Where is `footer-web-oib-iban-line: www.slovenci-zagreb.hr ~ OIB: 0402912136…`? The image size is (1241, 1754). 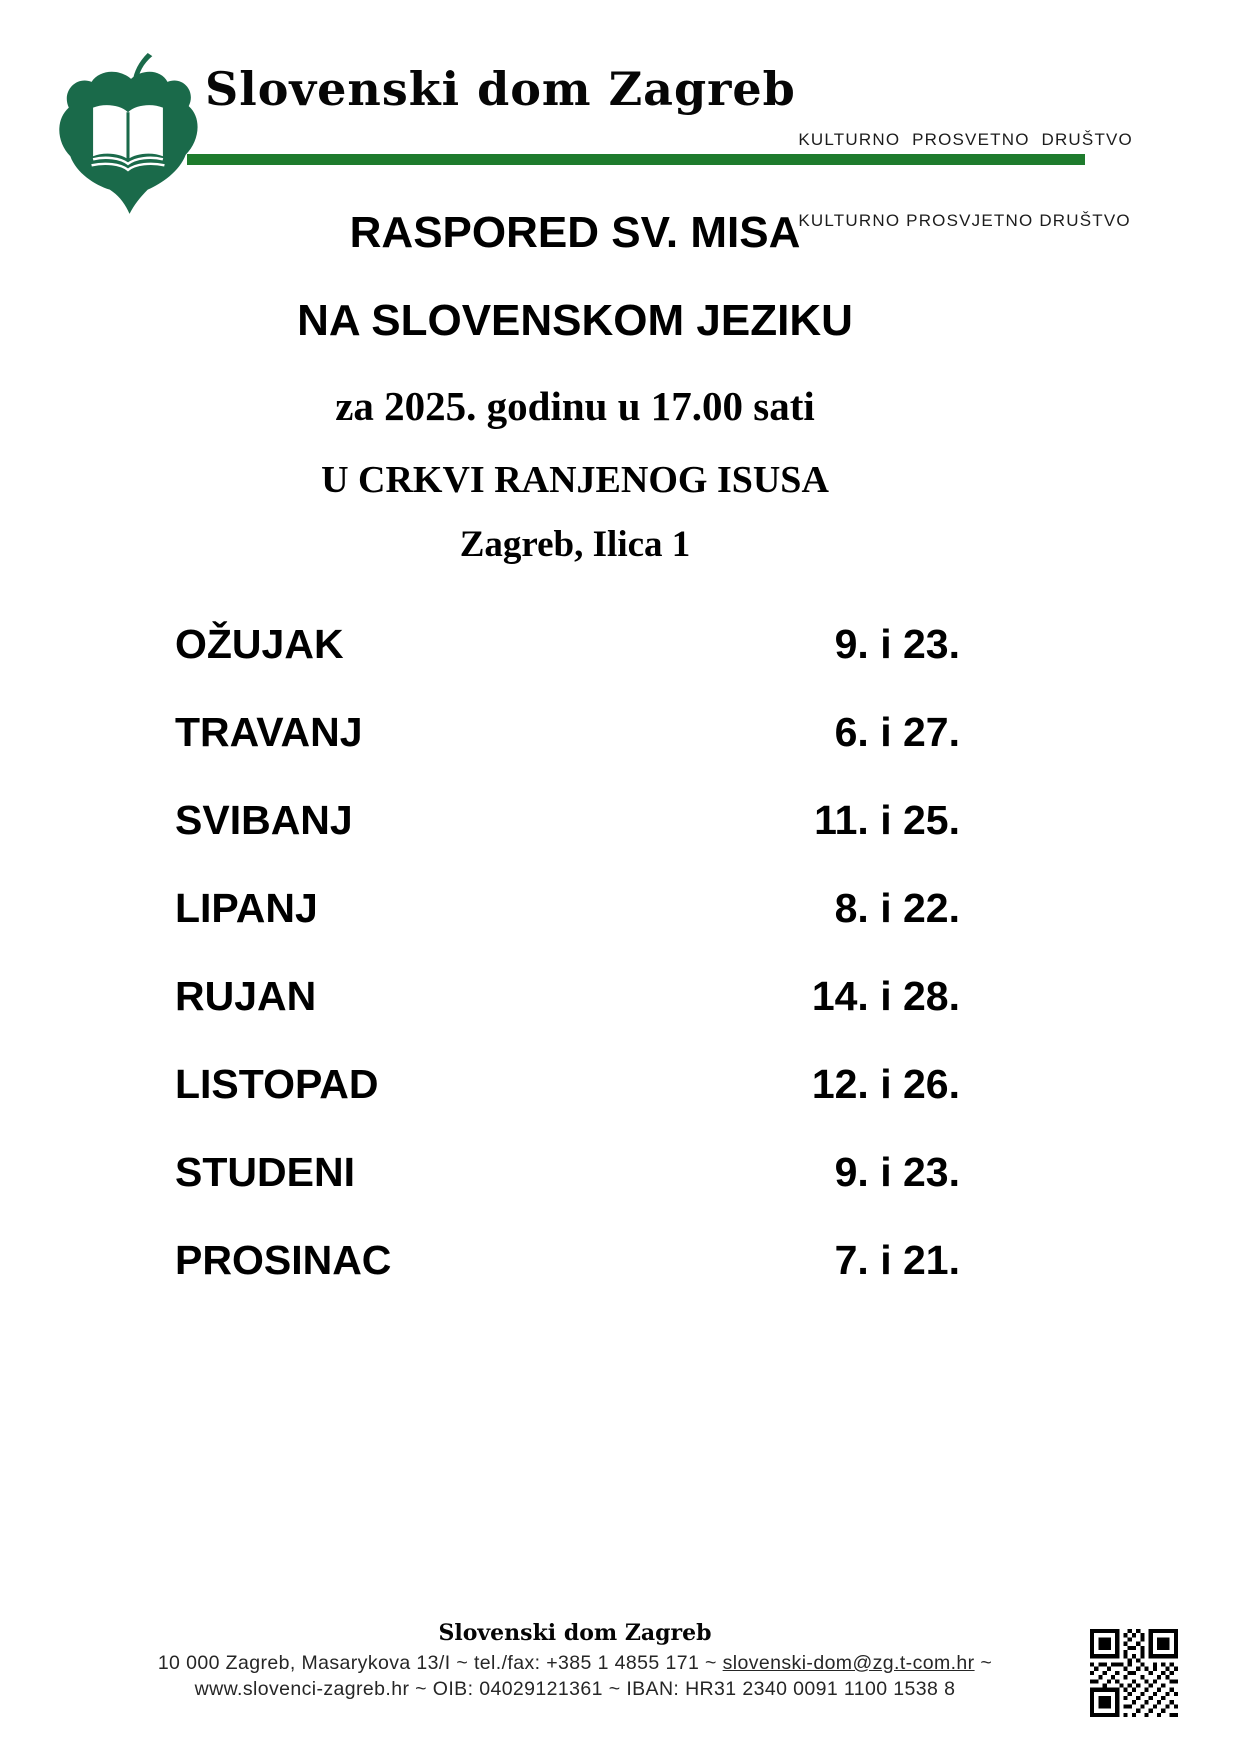 footer-web-oib-iban-line: www.slovenci-zagreb.hr ~ OIB: 0402912136… is located at coordinates (575, 1689).